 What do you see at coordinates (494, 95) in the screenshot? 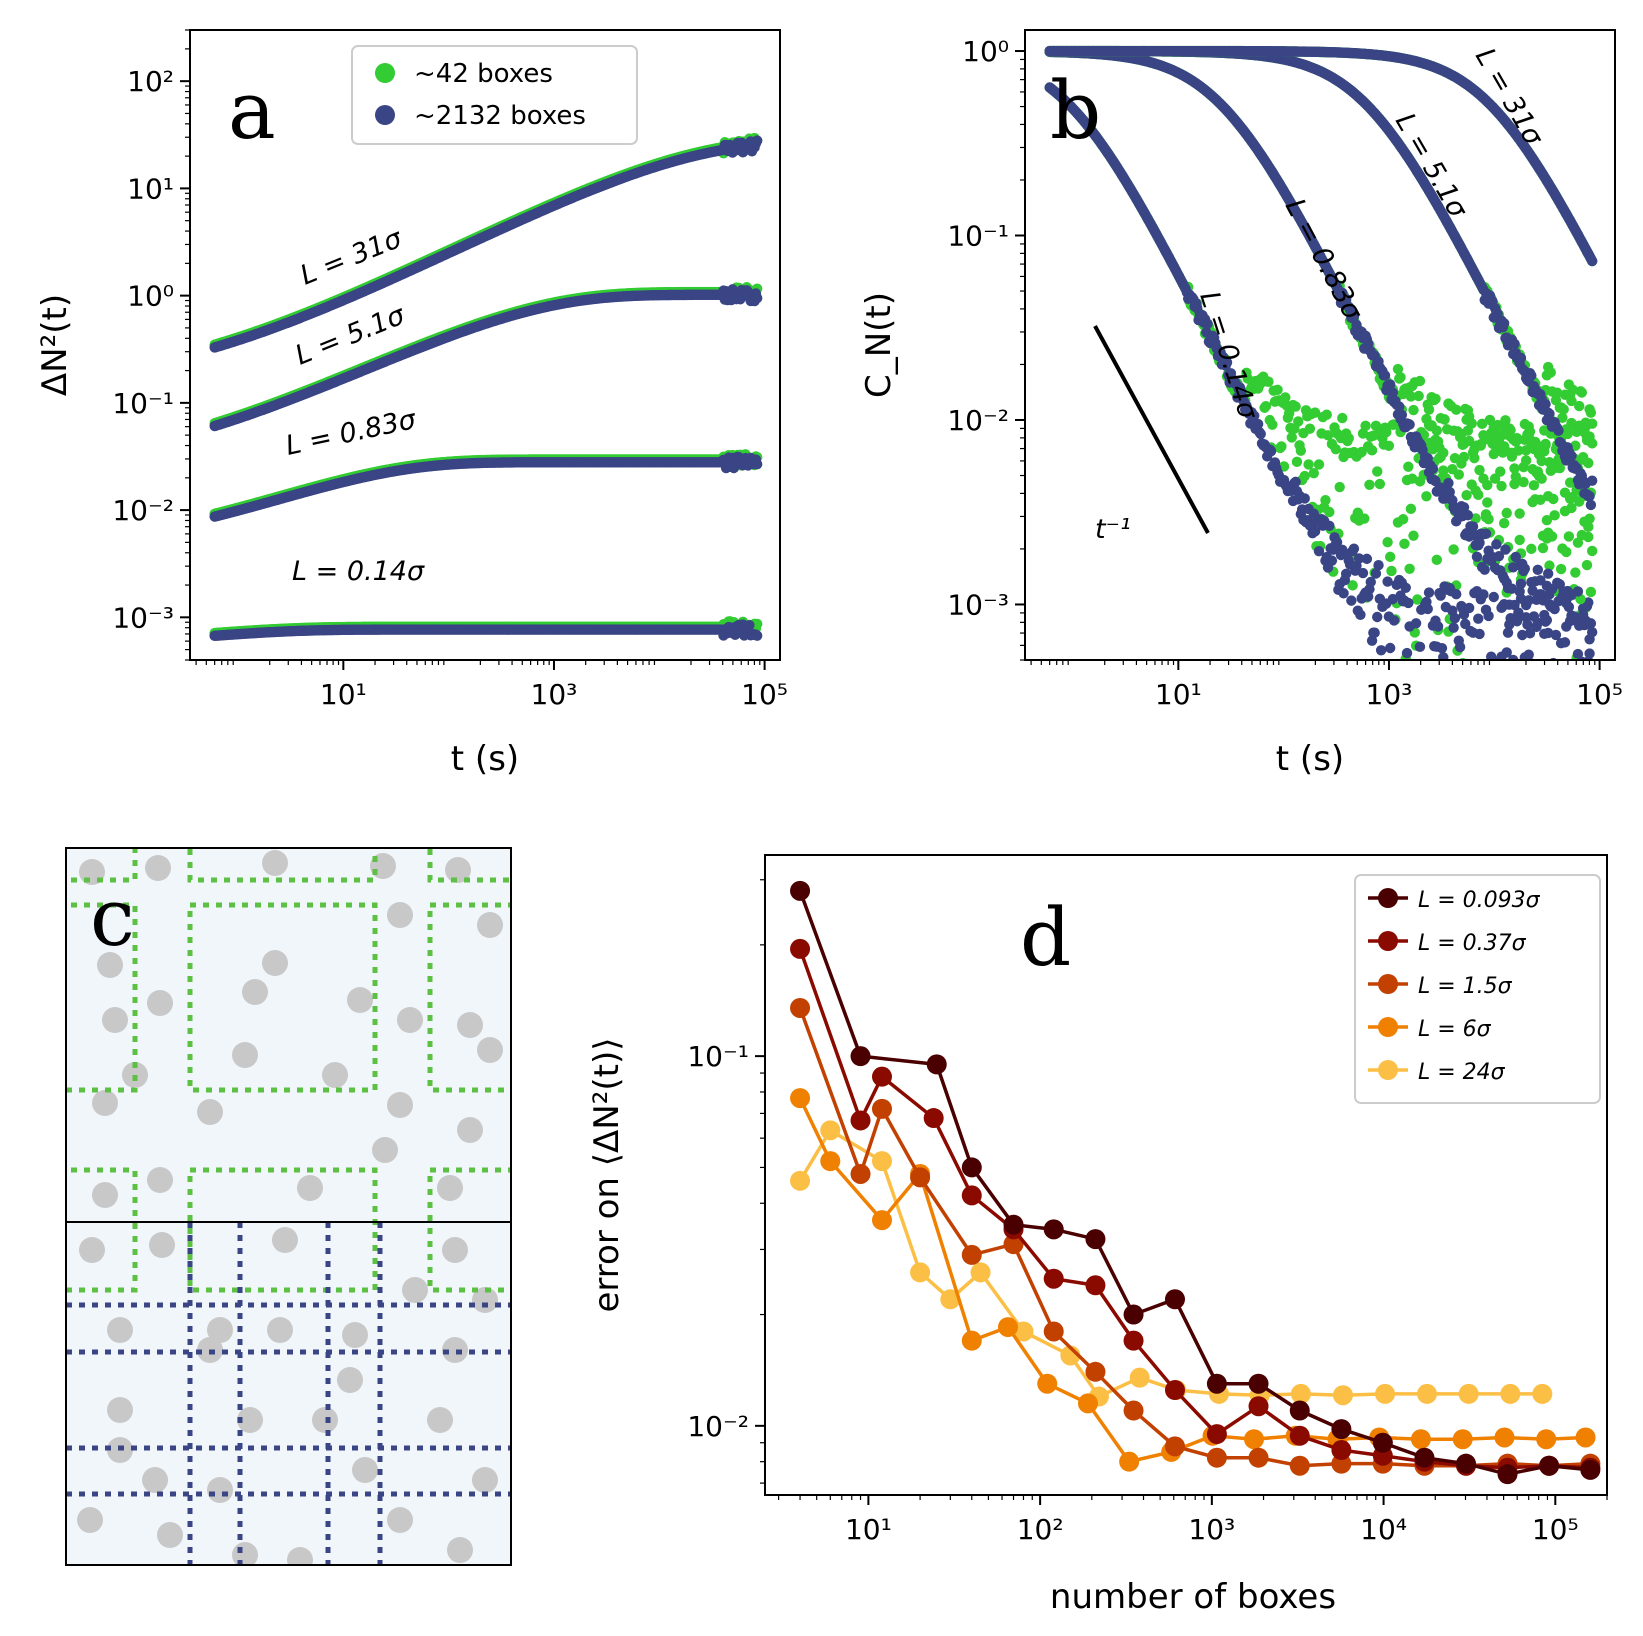
I see `panel-a-legend: ~42 boxes ~2132 boxes` at bounding box center [494, 95].